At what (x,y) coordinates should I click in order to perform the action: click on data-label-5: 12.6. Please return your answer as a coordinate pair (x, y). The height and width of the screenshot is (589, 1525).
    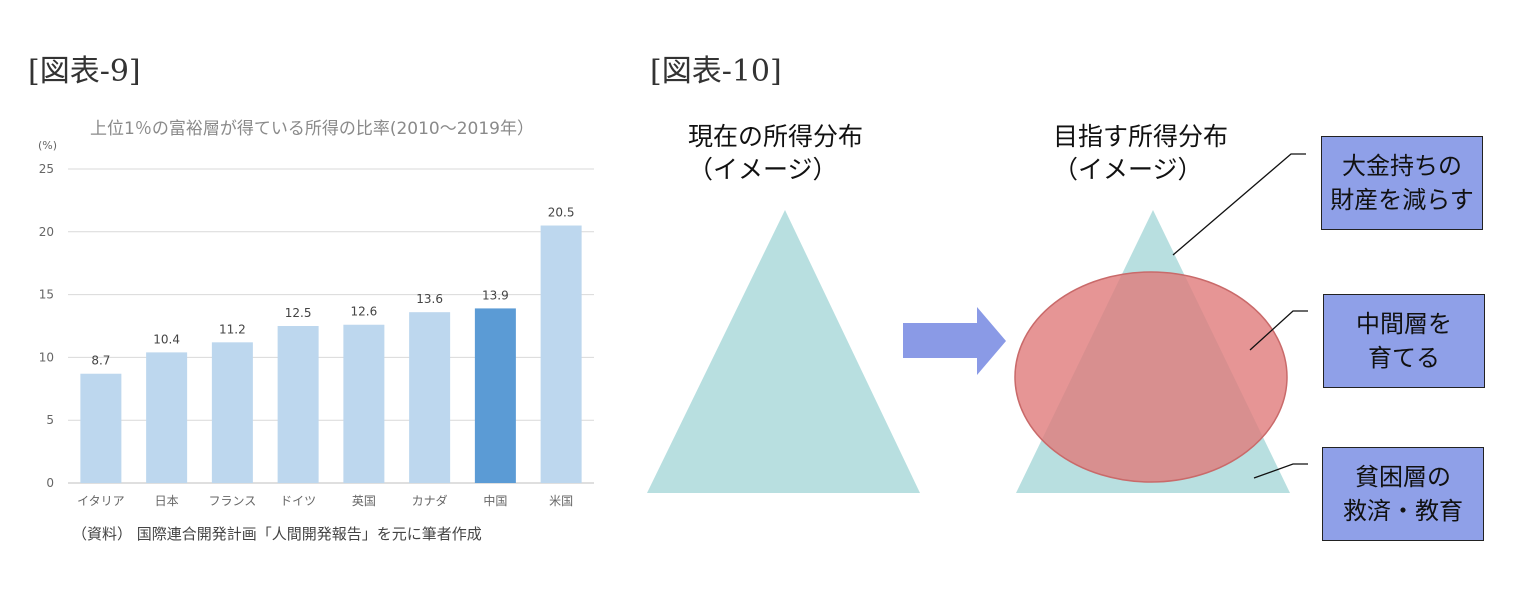
    Looking at the image, I should click on (364, 312).